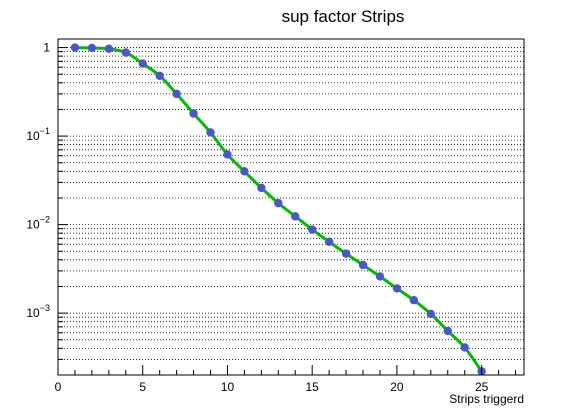  I want to click on x-axis-label: Strips triggerd, so click(486, 399).